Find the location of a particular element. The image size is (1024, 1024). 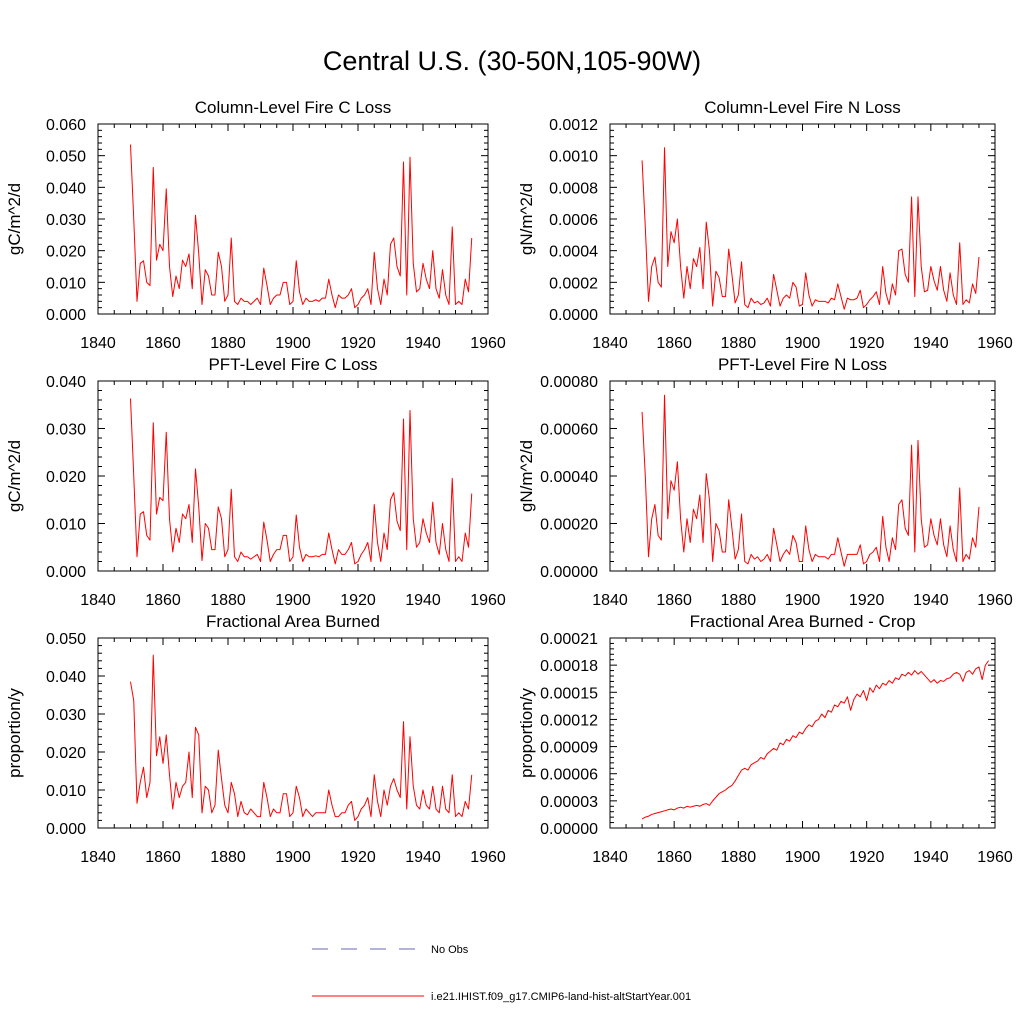

y-tick-label: 0.00006 is located at coordinates (569, 775).